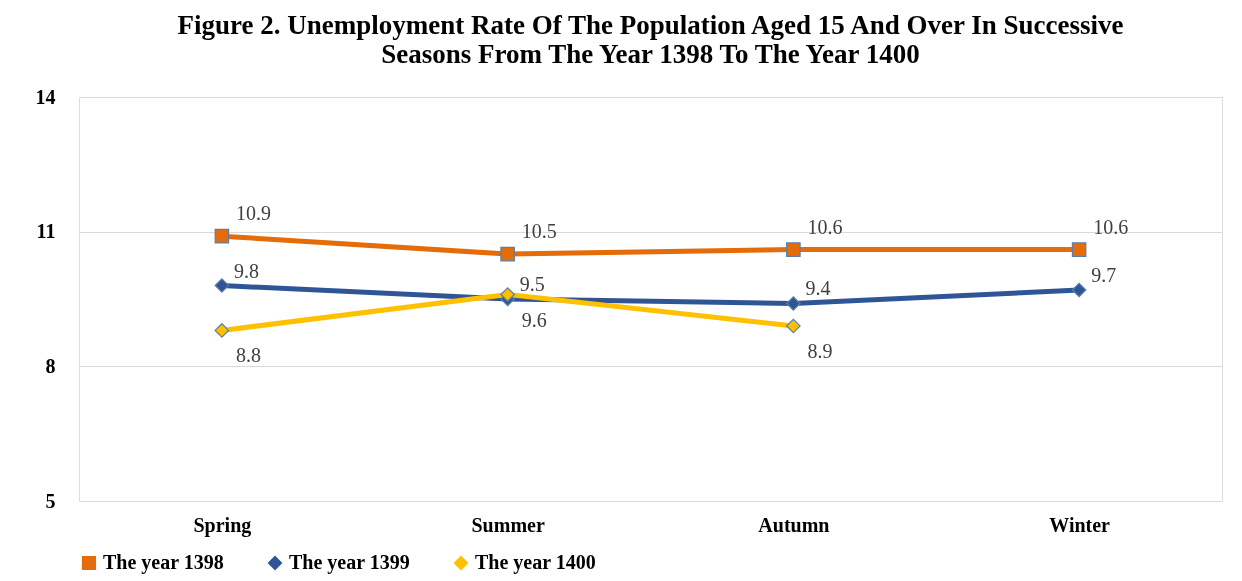 Image resolution: width=1242 pixels, height=581 pixels. Describe the element at coordinates (50, 500) in the screenshot. I see `y-tick-label: 5` at that location.